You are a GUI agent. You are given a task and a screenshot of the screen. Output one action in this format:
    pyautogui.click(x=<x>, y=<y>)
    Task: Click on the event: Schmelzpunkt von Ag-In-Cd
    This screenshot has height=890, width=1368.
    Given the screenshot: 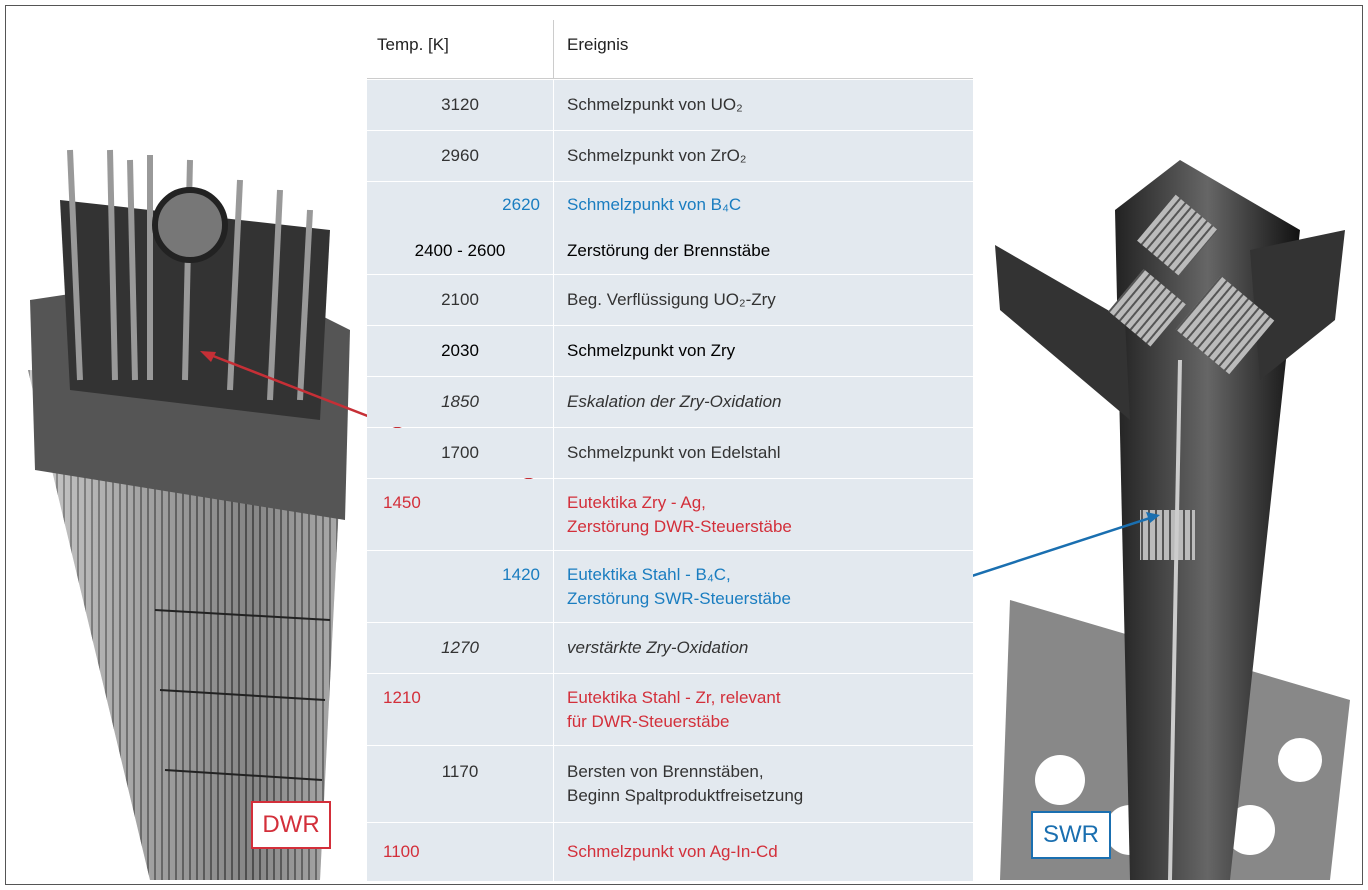 What is the action you would take?
    pyautogui.click(x=672, y=851)
    